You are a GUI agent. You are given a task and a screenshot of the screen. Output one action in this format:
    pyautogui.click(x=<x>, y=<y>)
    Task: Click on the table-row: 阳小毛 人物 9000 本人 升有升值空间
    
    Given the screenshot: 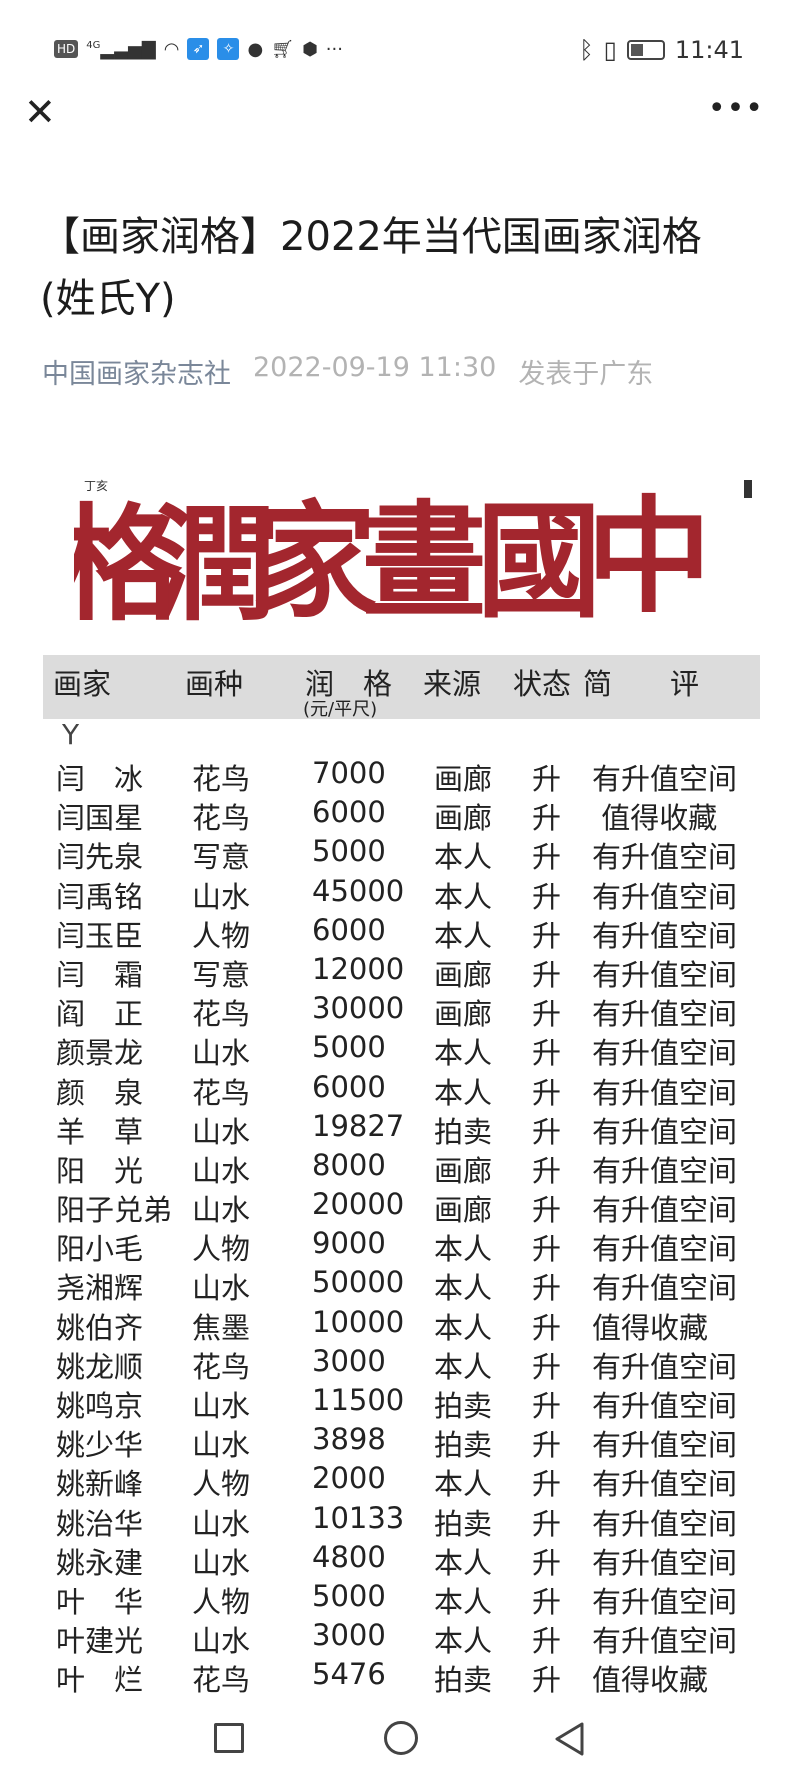 What is the action you would take?
    pyautogui.click(x=400, y=1246)
    